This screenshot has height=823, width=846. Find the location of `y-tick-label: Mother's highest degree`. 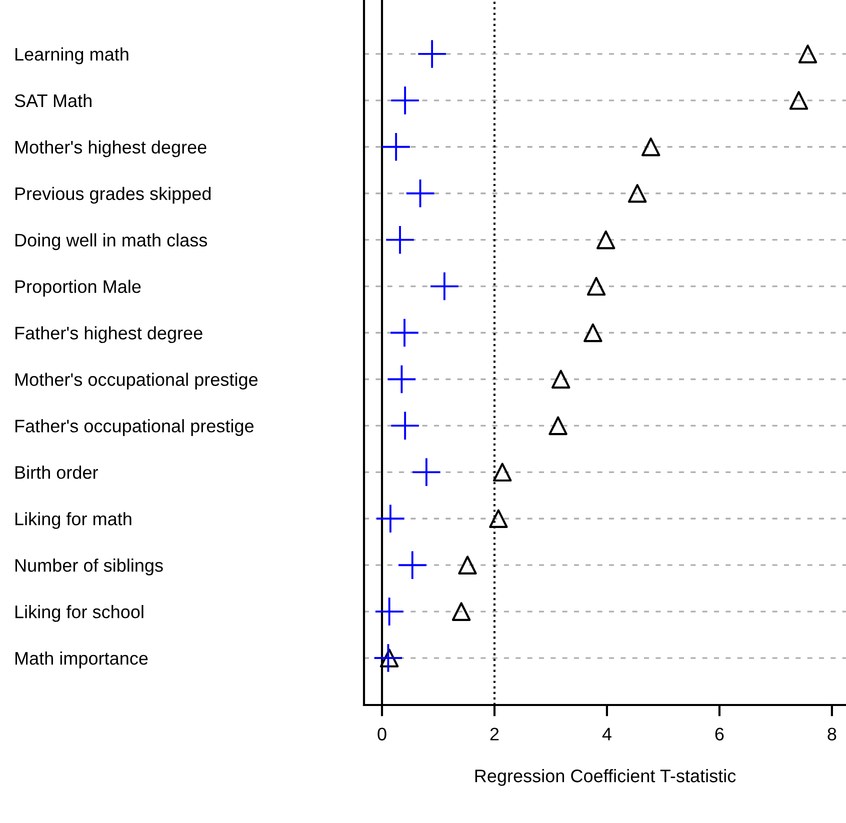

y-tick-label: Mother's highest degree is located at coordinates (110, 149).